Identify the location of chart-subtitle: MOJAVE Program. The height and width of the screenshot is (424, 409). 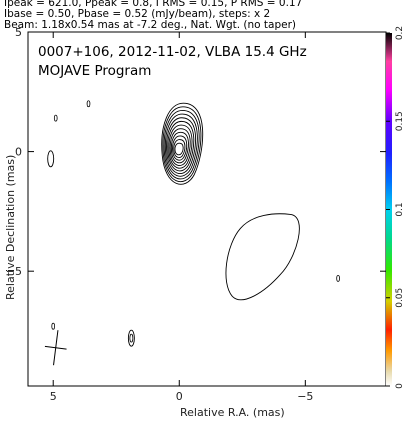
(94, 71).